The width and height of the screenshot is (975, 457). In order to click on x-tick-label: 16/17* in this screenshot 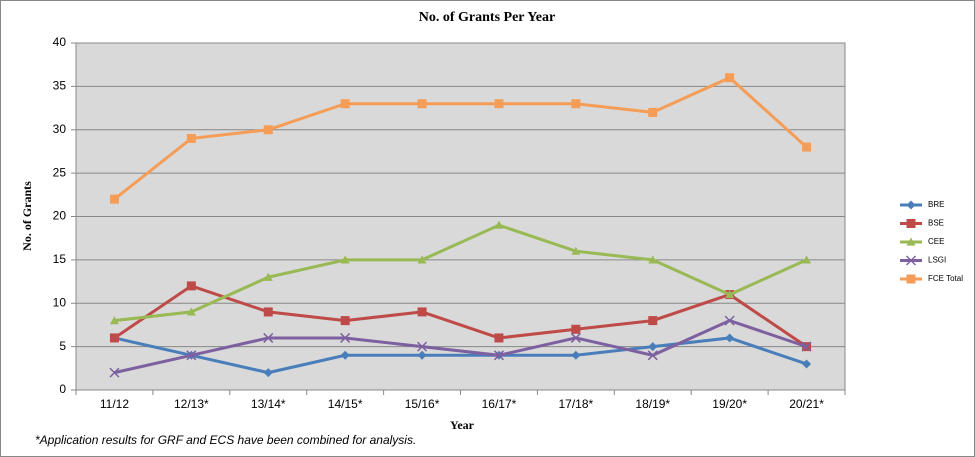, I will do `click(499, 404)`.